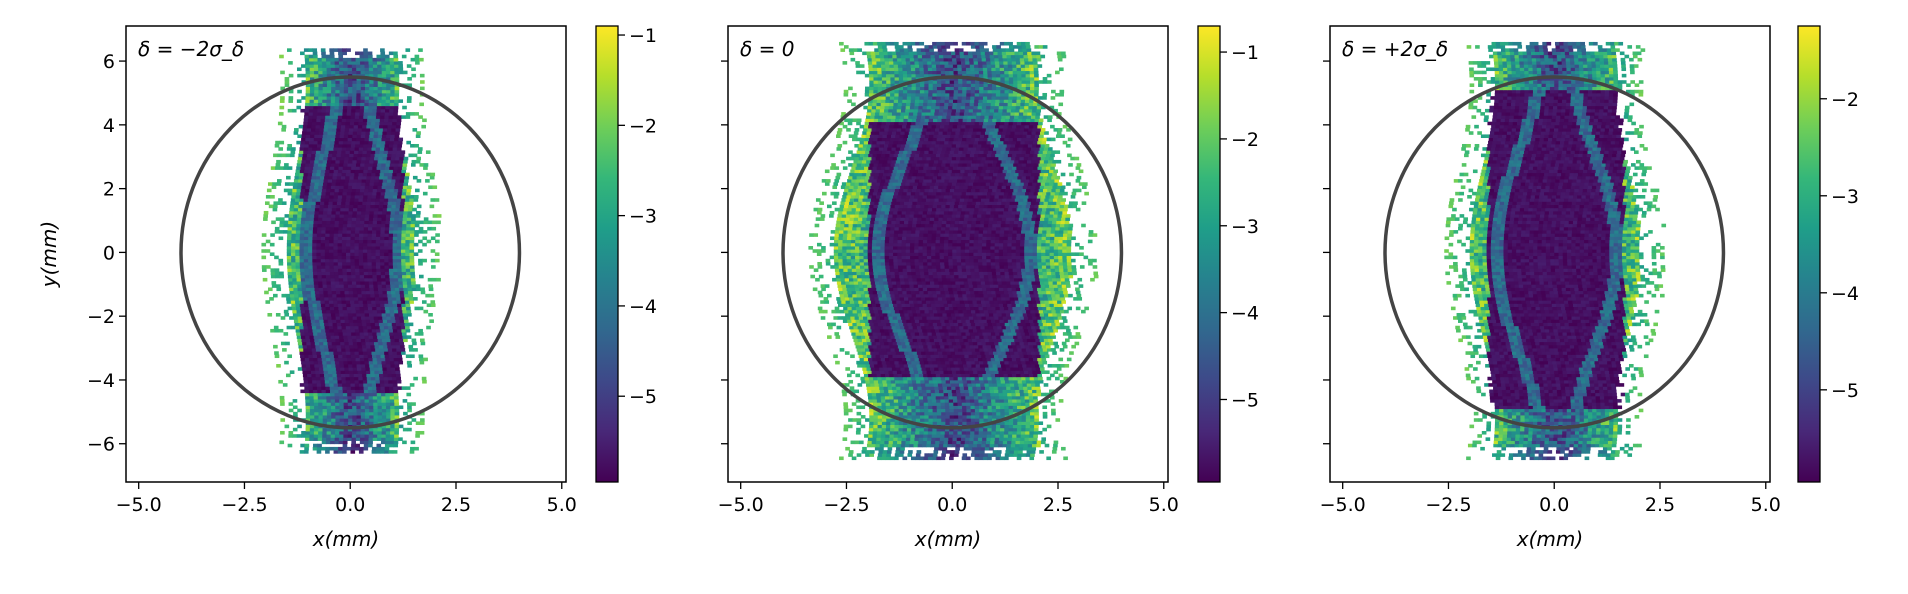  I want to click on delta-annotation: δ = +2σ_δ, so click(1395, 49).